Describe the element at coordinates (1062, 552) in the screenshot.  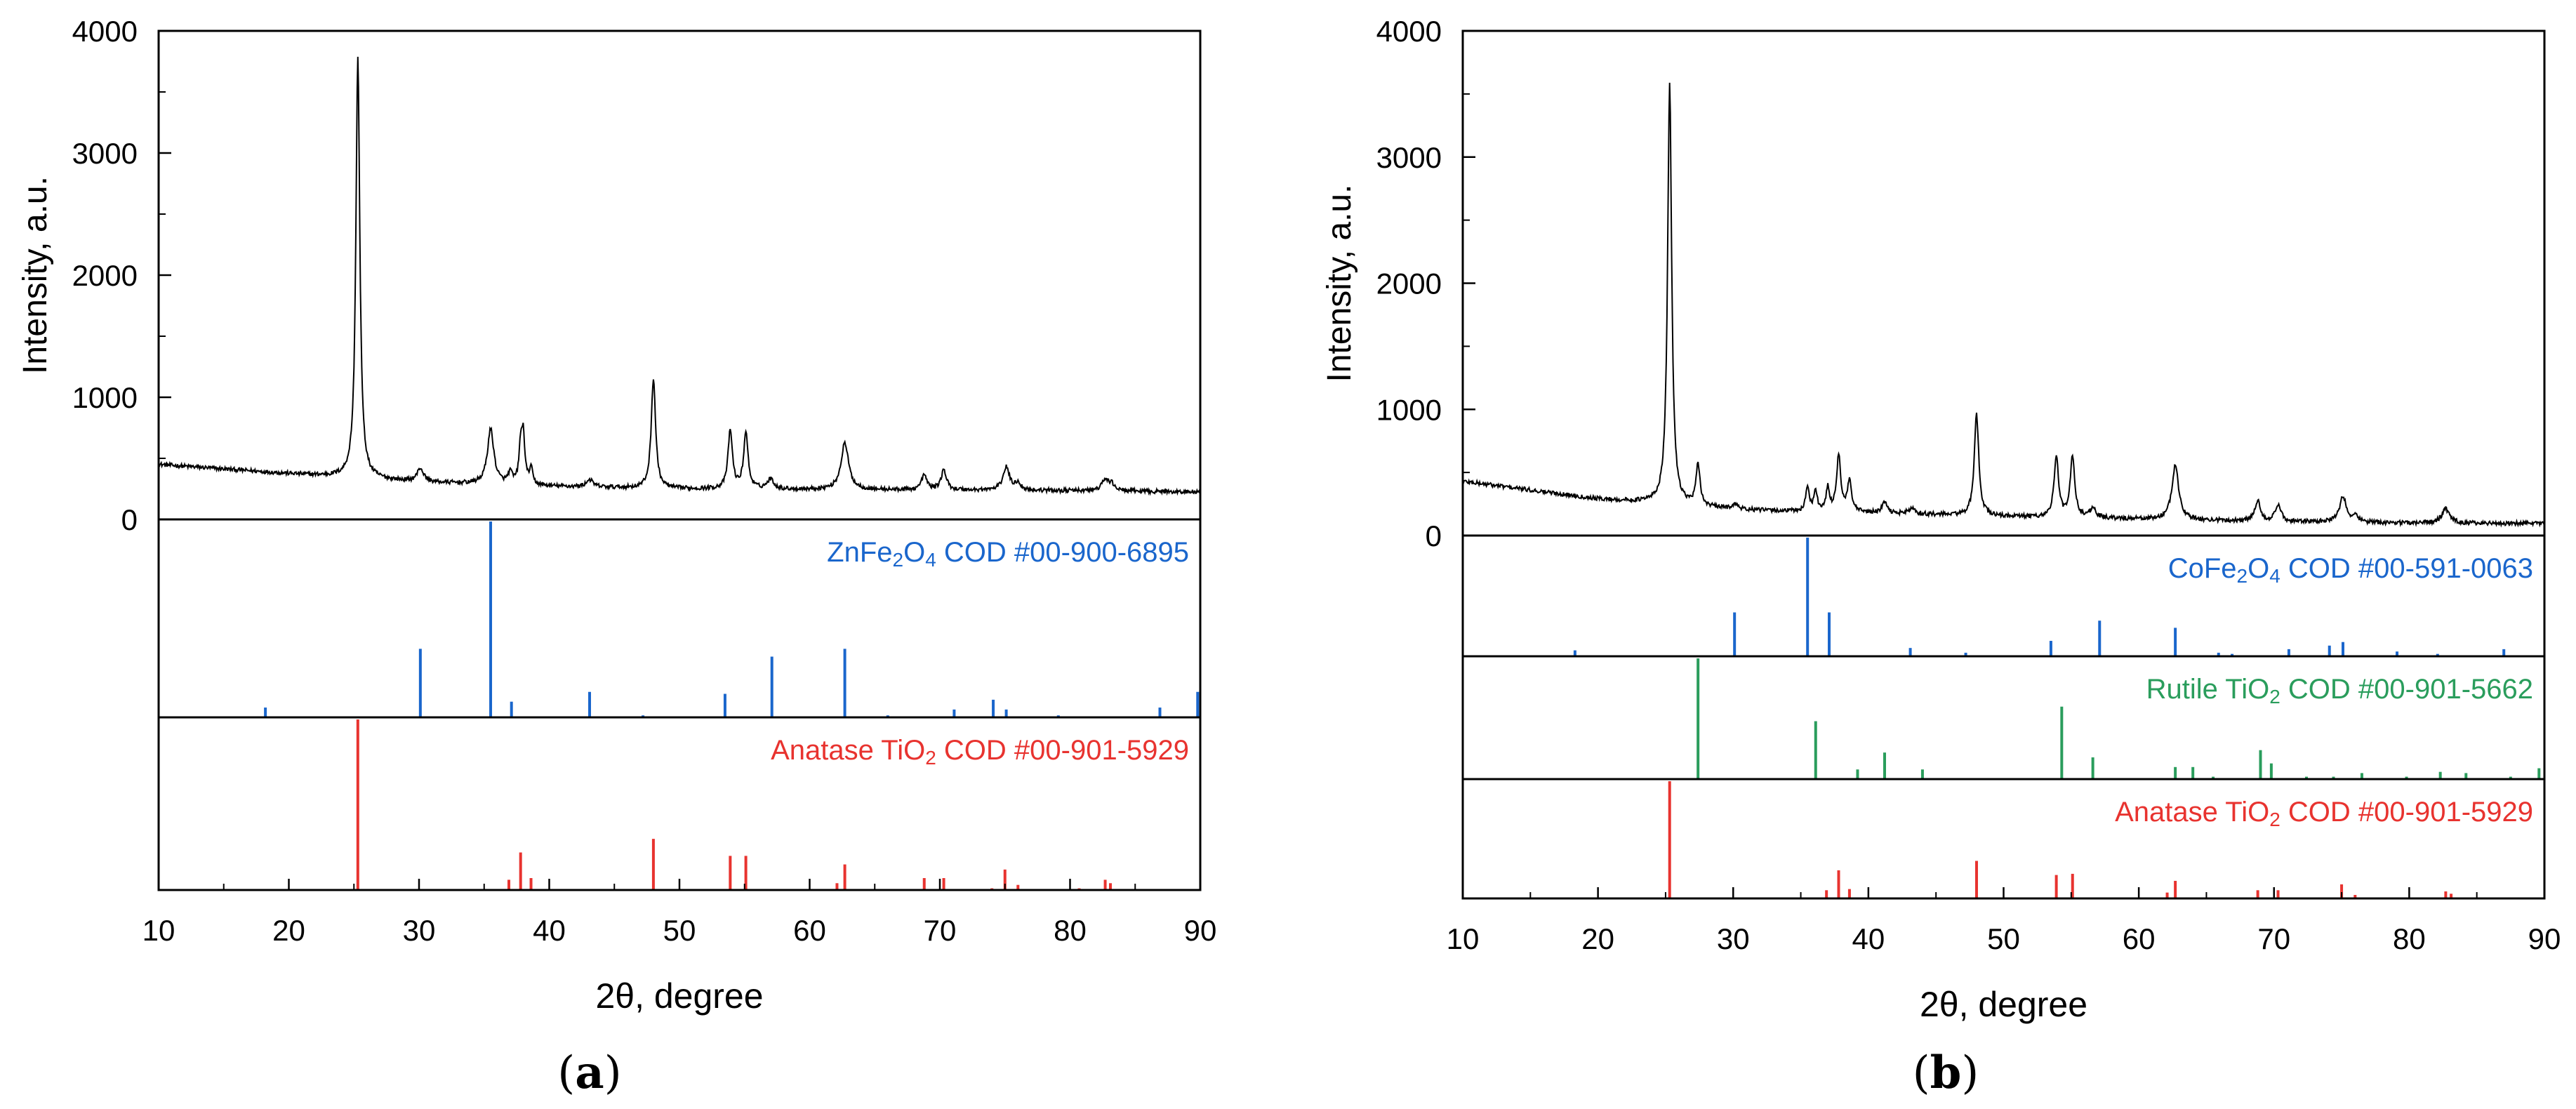
I see `ref-label-text: COD #00-900-6895` at that location.